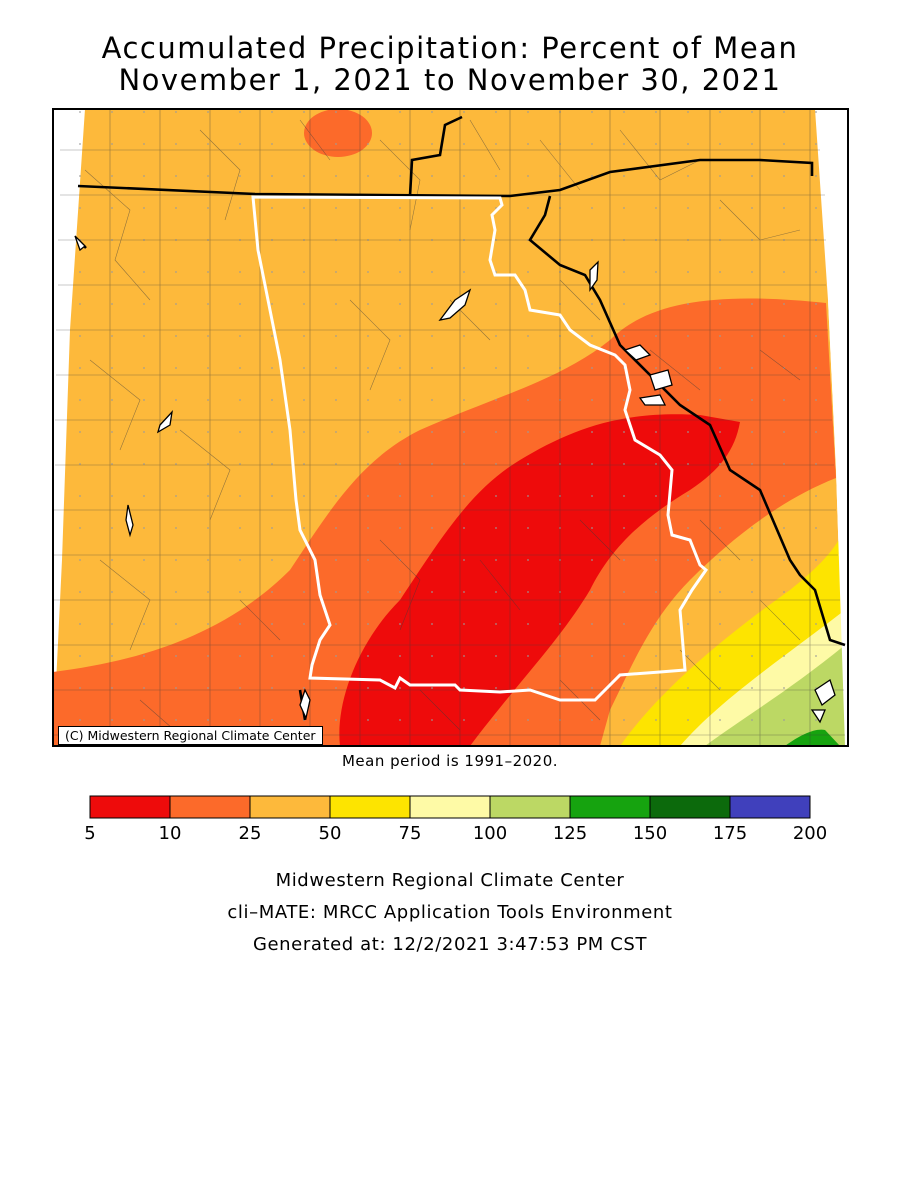 Image resolution: width=900 pixels, height=1200 pixels. What do you see at coordinates (490, 833) in the screenshot?
I see `legend-tick-label: 100` at bounding box center [490, 833].